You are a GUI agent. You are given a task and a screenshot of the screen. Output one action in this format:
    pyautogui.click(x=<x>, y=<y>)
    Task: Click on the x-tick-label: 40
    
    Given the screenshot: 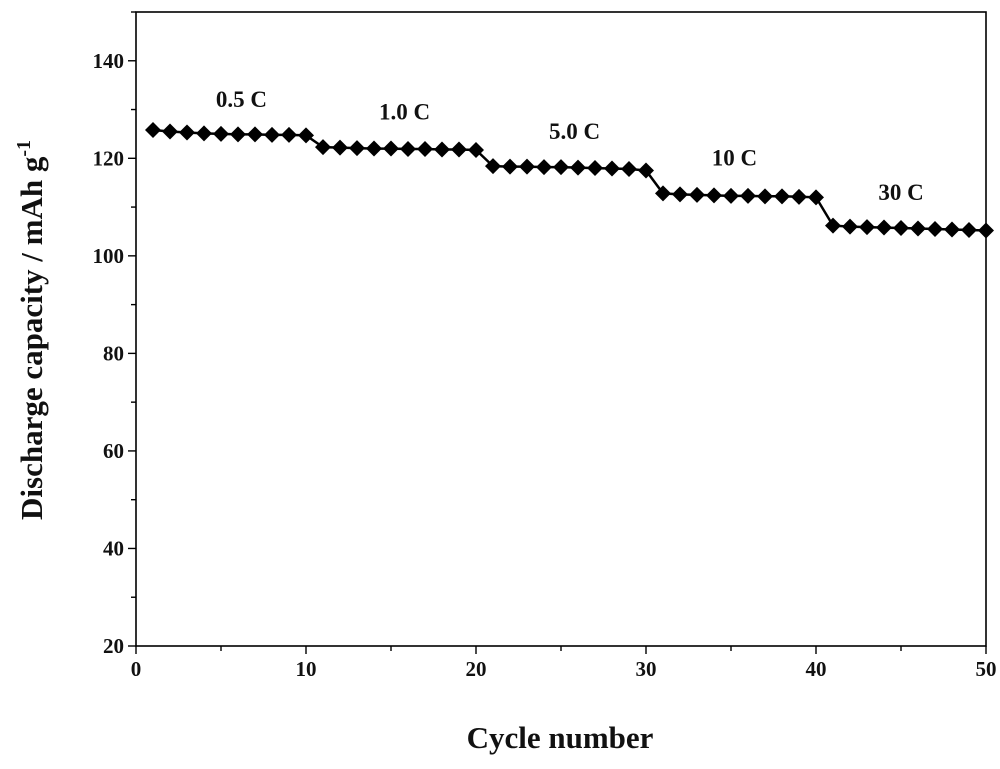 What is the action you would take?
    pyautogui.click(x=816, y=669)
    